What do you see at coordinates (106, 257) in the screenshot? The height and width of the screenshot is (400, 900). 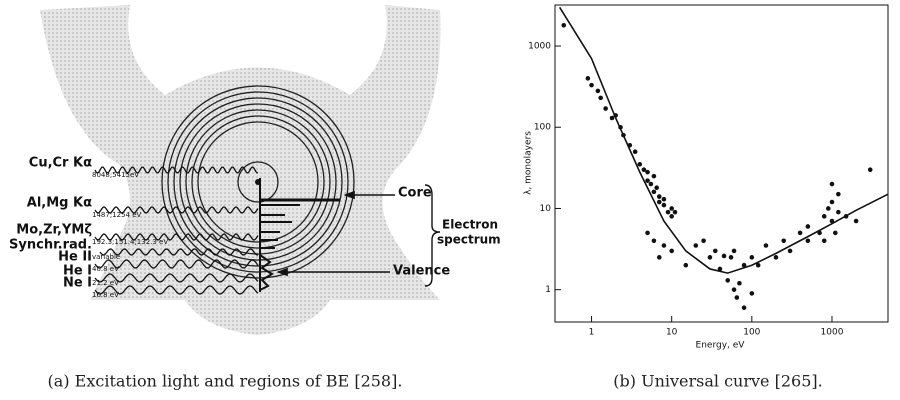 I see `source-energy: variable` at bounding box center [106, 257].